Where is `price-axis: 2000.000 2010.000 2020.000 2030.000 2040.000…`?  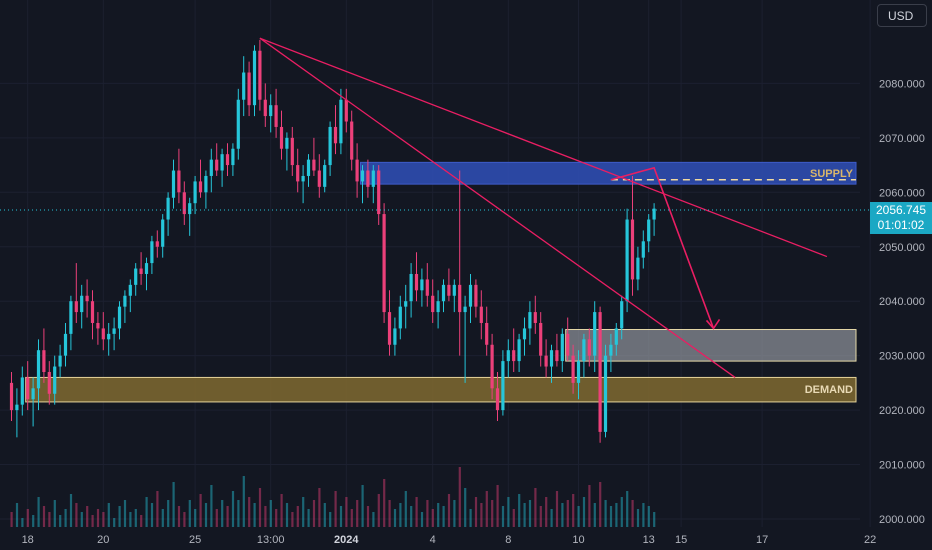
price-axis: 2000.000 2010.000 2020.000 2030.000 2040.000… is located at coordinates (902, 302).